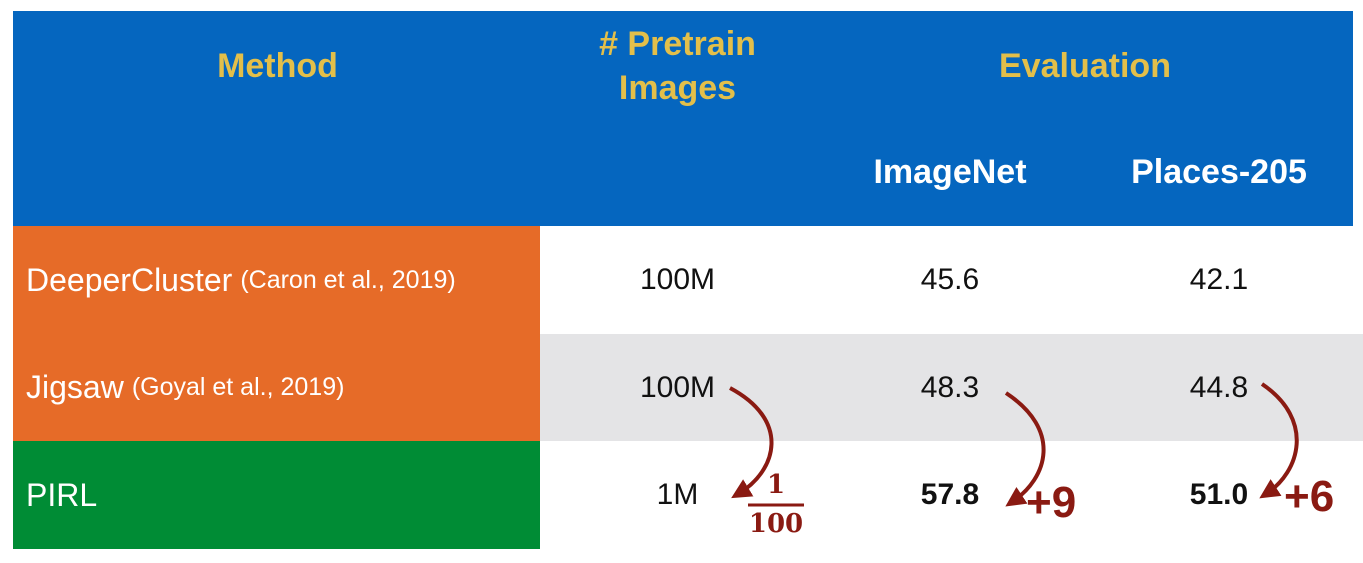 This screenshot has height=563, width=1363. What do you see at coordinates (1219, 279) in the screenshot?
I see `places-cell: 42.1` at bounding box center [1219, 279].